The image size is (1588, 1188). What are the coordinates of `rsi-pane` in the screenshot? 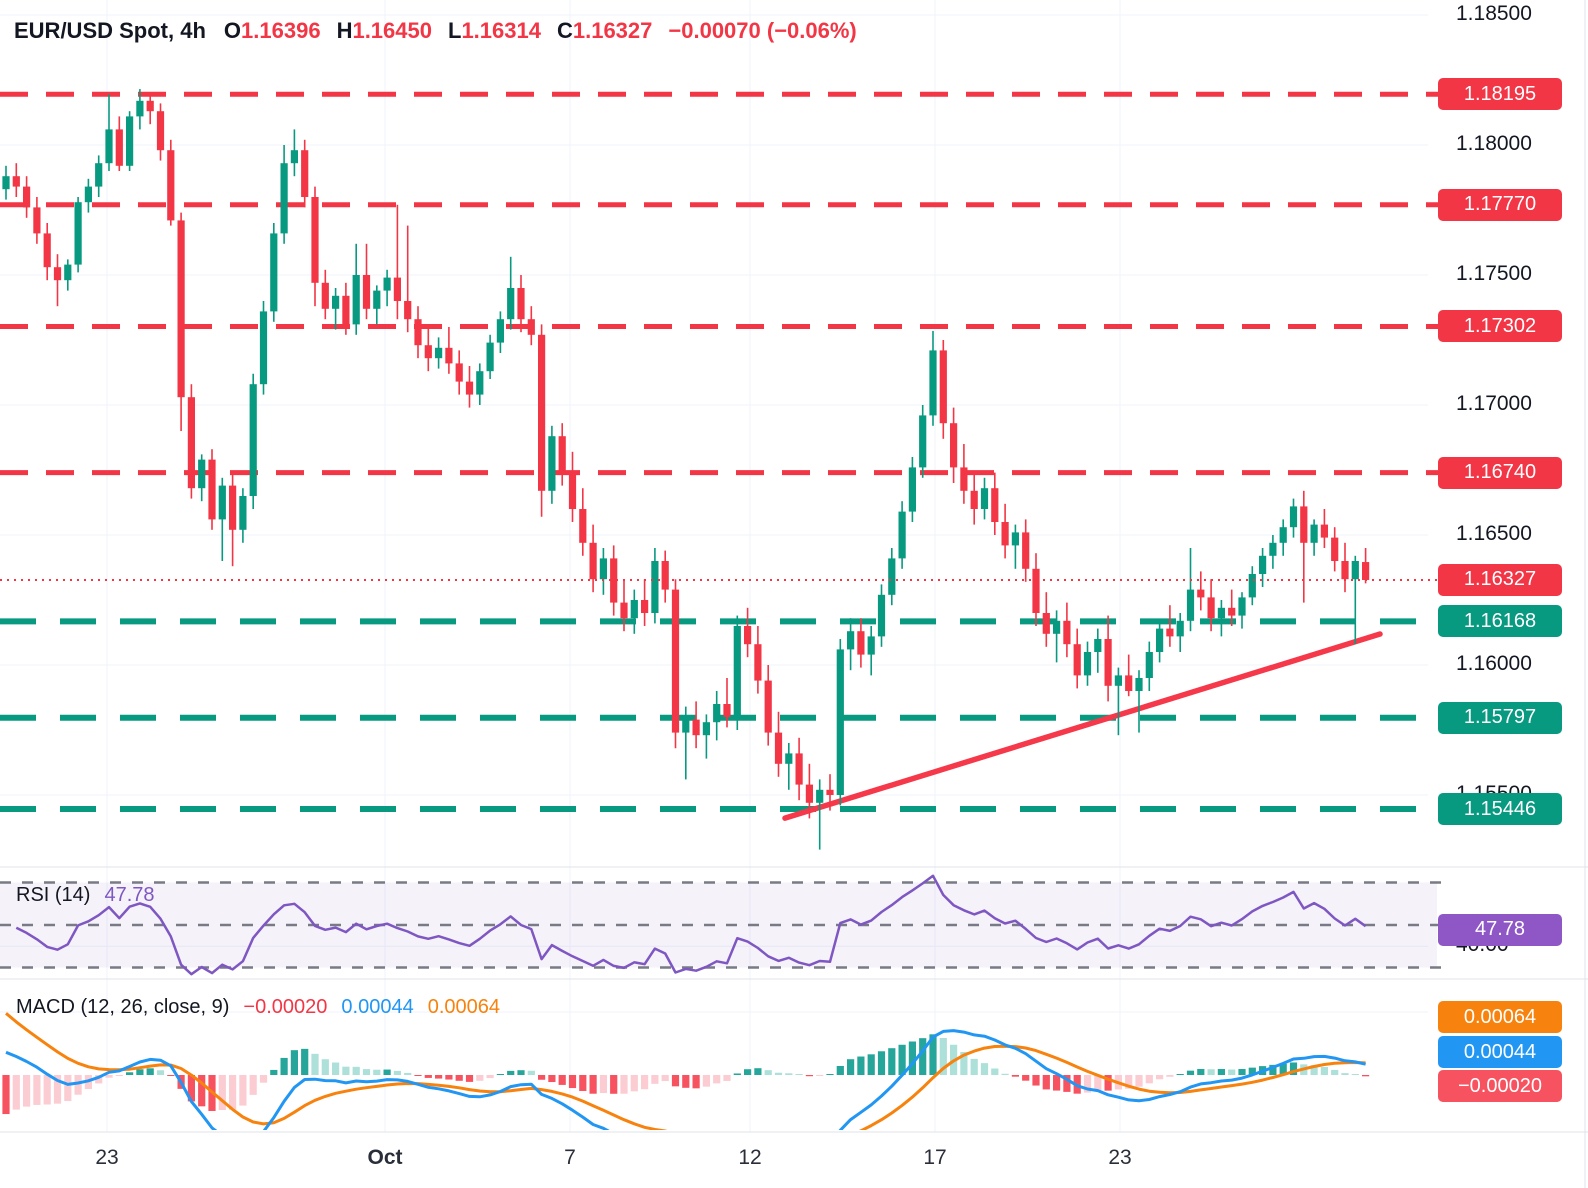 It's located at (722, 925).